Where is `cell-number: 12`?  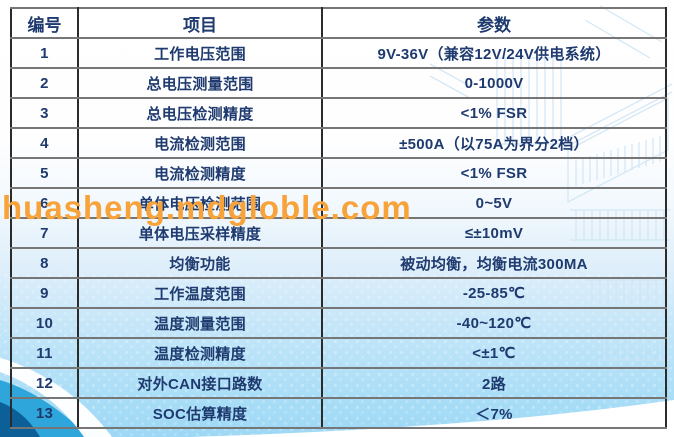
cell-number: 12 is located at coordinates (44, 383).